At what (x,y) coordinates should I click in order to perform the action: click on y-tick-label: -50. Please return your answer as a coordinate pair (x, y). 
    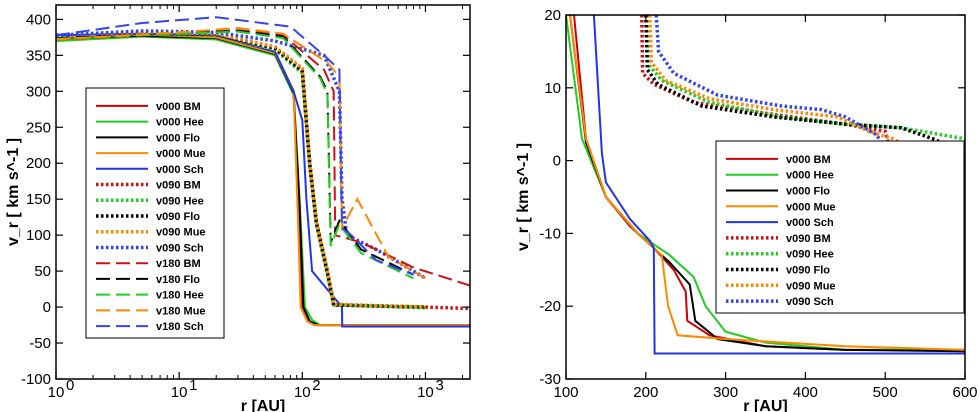
    Looking at the image, I should click on (40, 343).